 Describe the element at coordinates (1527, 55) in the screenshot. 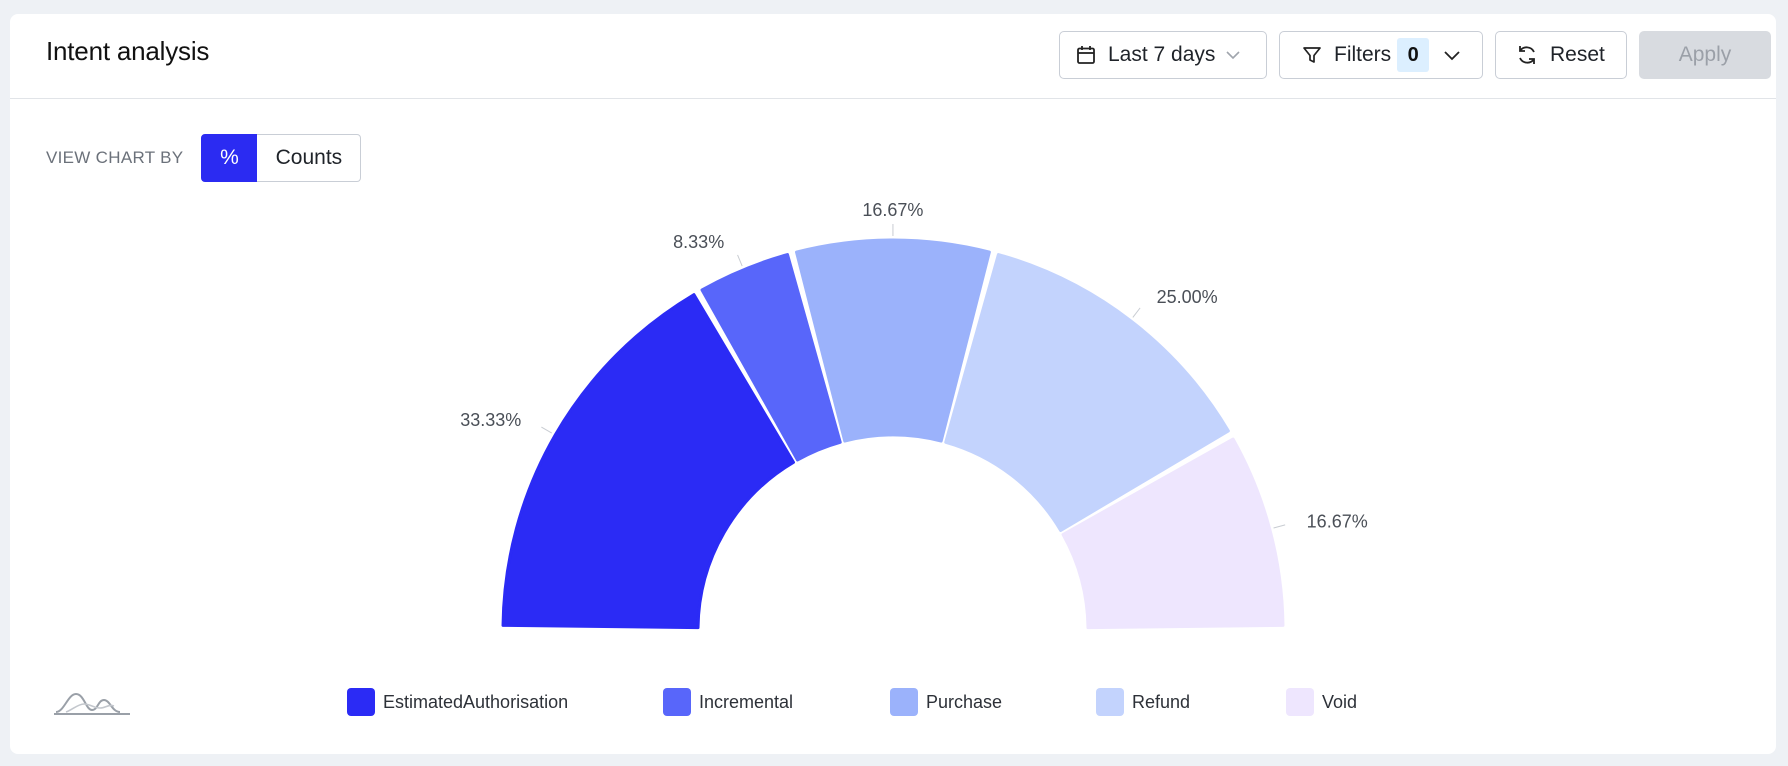

I see `refresh-icon` at that location.